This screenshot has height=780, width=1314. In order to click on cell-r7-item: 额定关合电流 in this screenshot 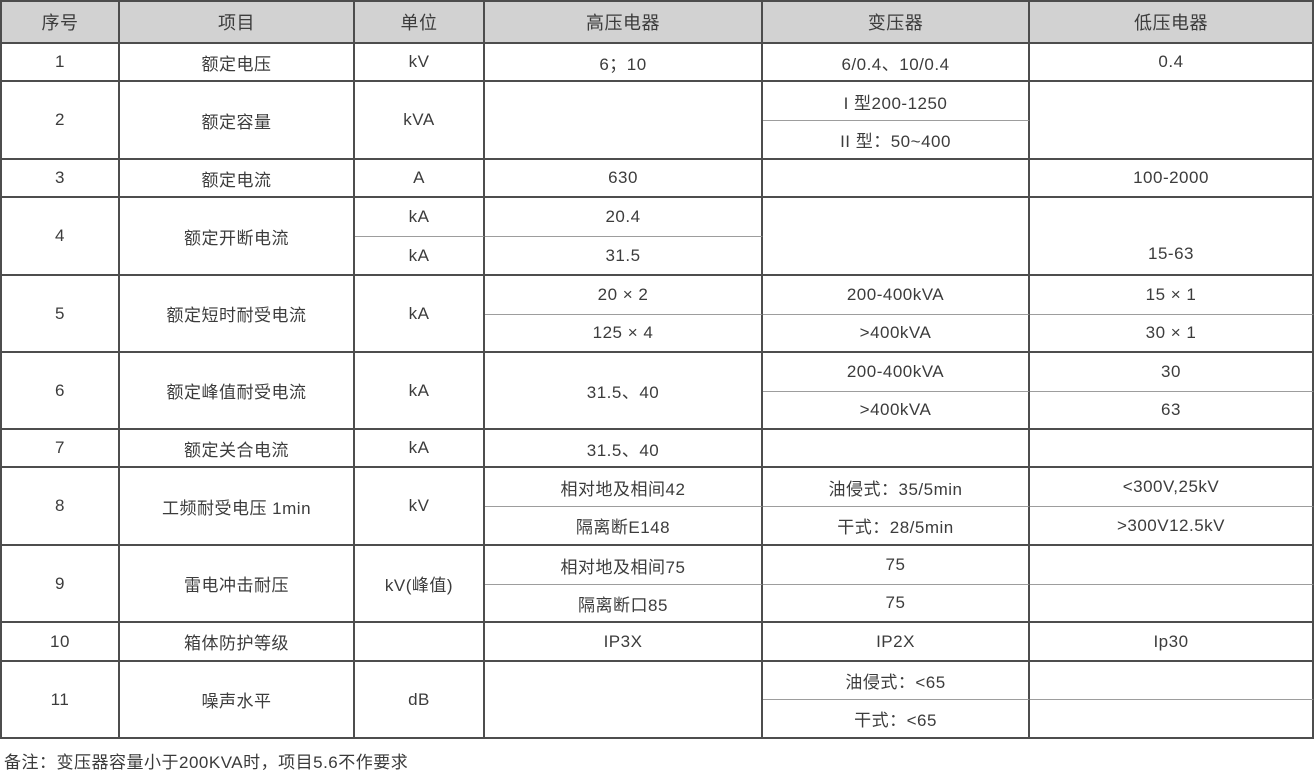, I will do `click(237, 449)`.